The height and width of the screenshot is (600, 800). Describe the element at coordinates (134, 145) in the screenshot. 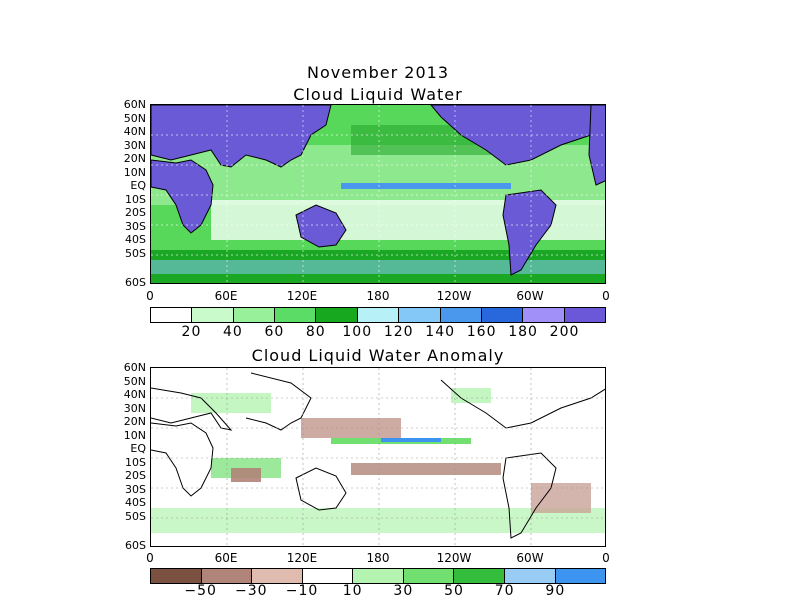

I see `map1-lat-label: 30N` at that location.